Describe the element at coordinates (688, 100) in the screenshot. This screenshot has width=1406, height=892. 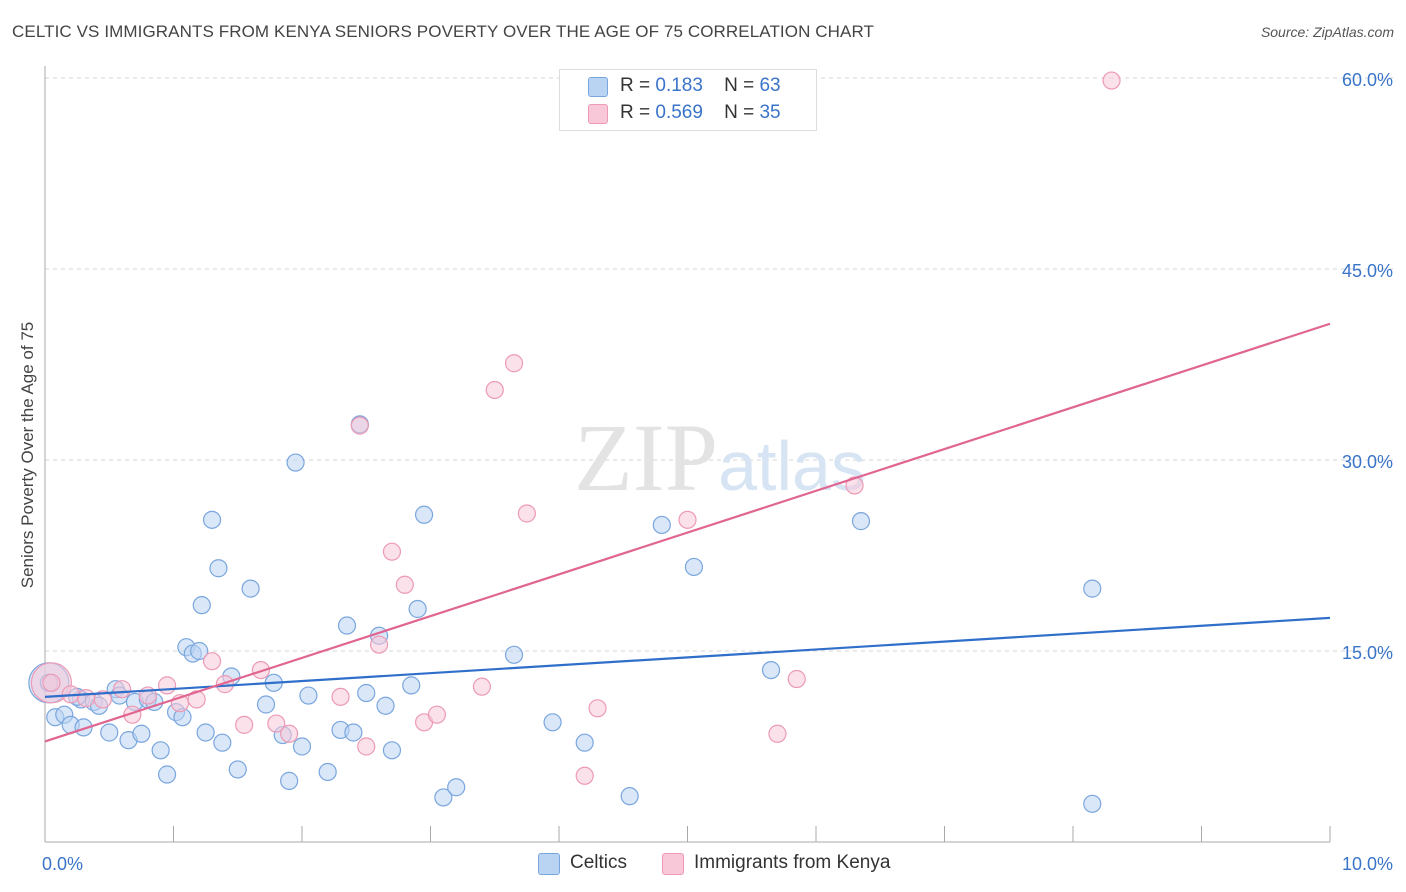
I see `correlation-legend: R = 0.183 N = 63 R = 0.569 N = 35` at that location.